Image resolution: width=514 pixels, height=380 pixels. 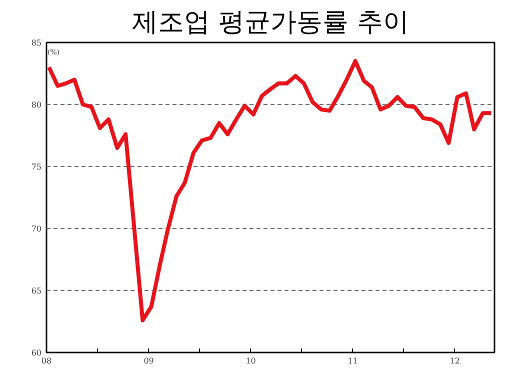 What do you see at coordinates (36, 353) in the screenshot?
I see `y-tick-label: 60` at bounding box center [36, 353].